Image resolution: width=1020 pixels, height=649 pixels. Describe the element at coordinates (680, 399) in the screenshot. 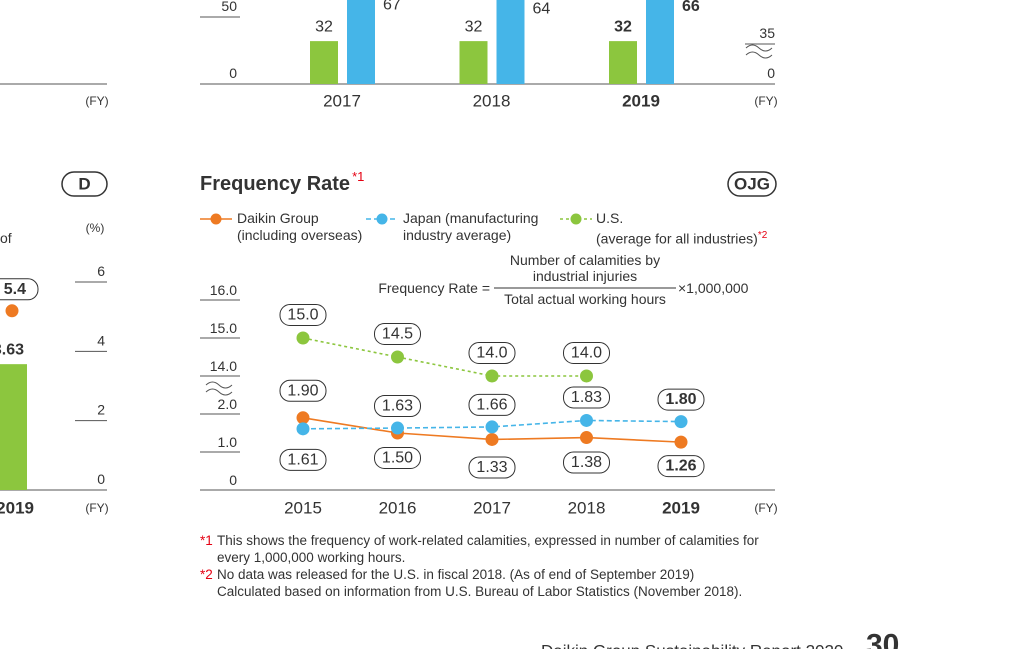

I see `value-label: 1.80` at that location.